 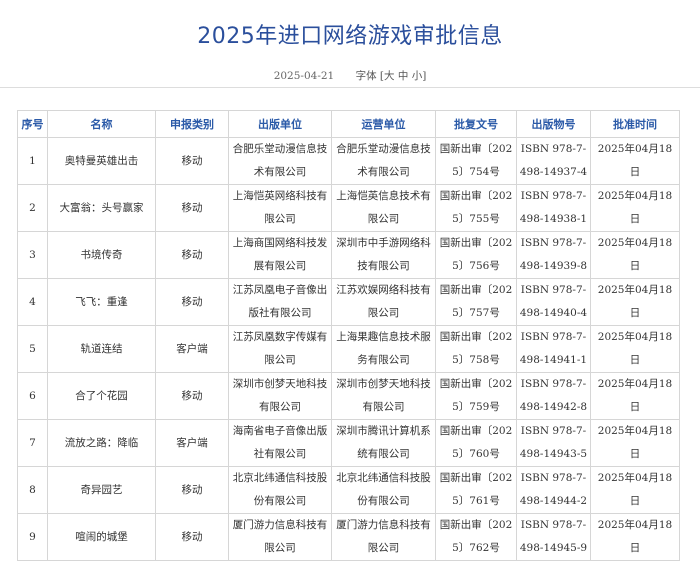 I want to click on cell-name: 喧闹的城堡, so click(x=101, y=537).